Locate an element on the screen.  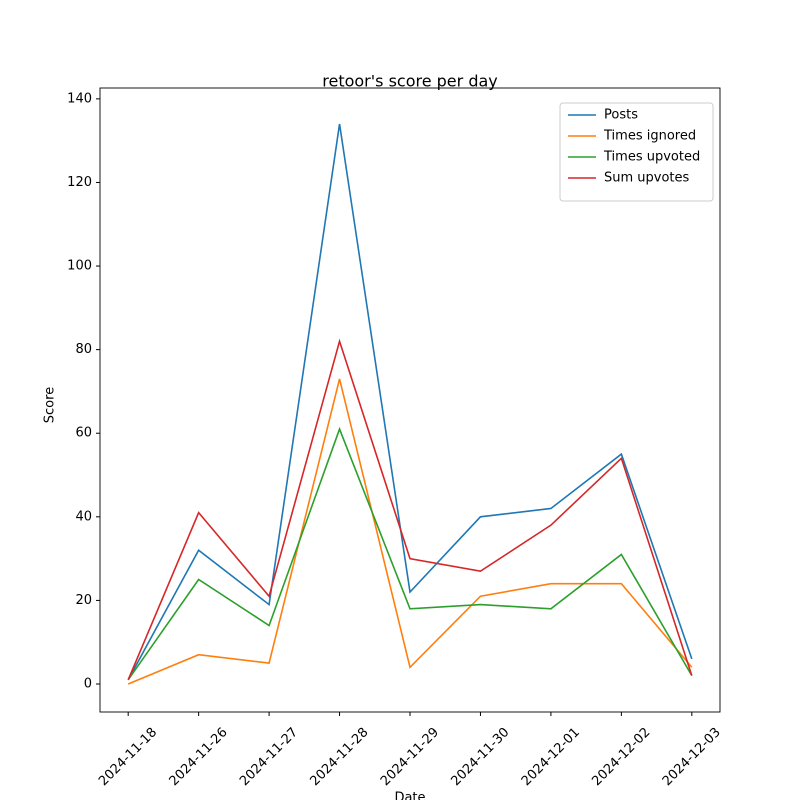
y-tick-label: 120 is located at coordinates (79, 182).